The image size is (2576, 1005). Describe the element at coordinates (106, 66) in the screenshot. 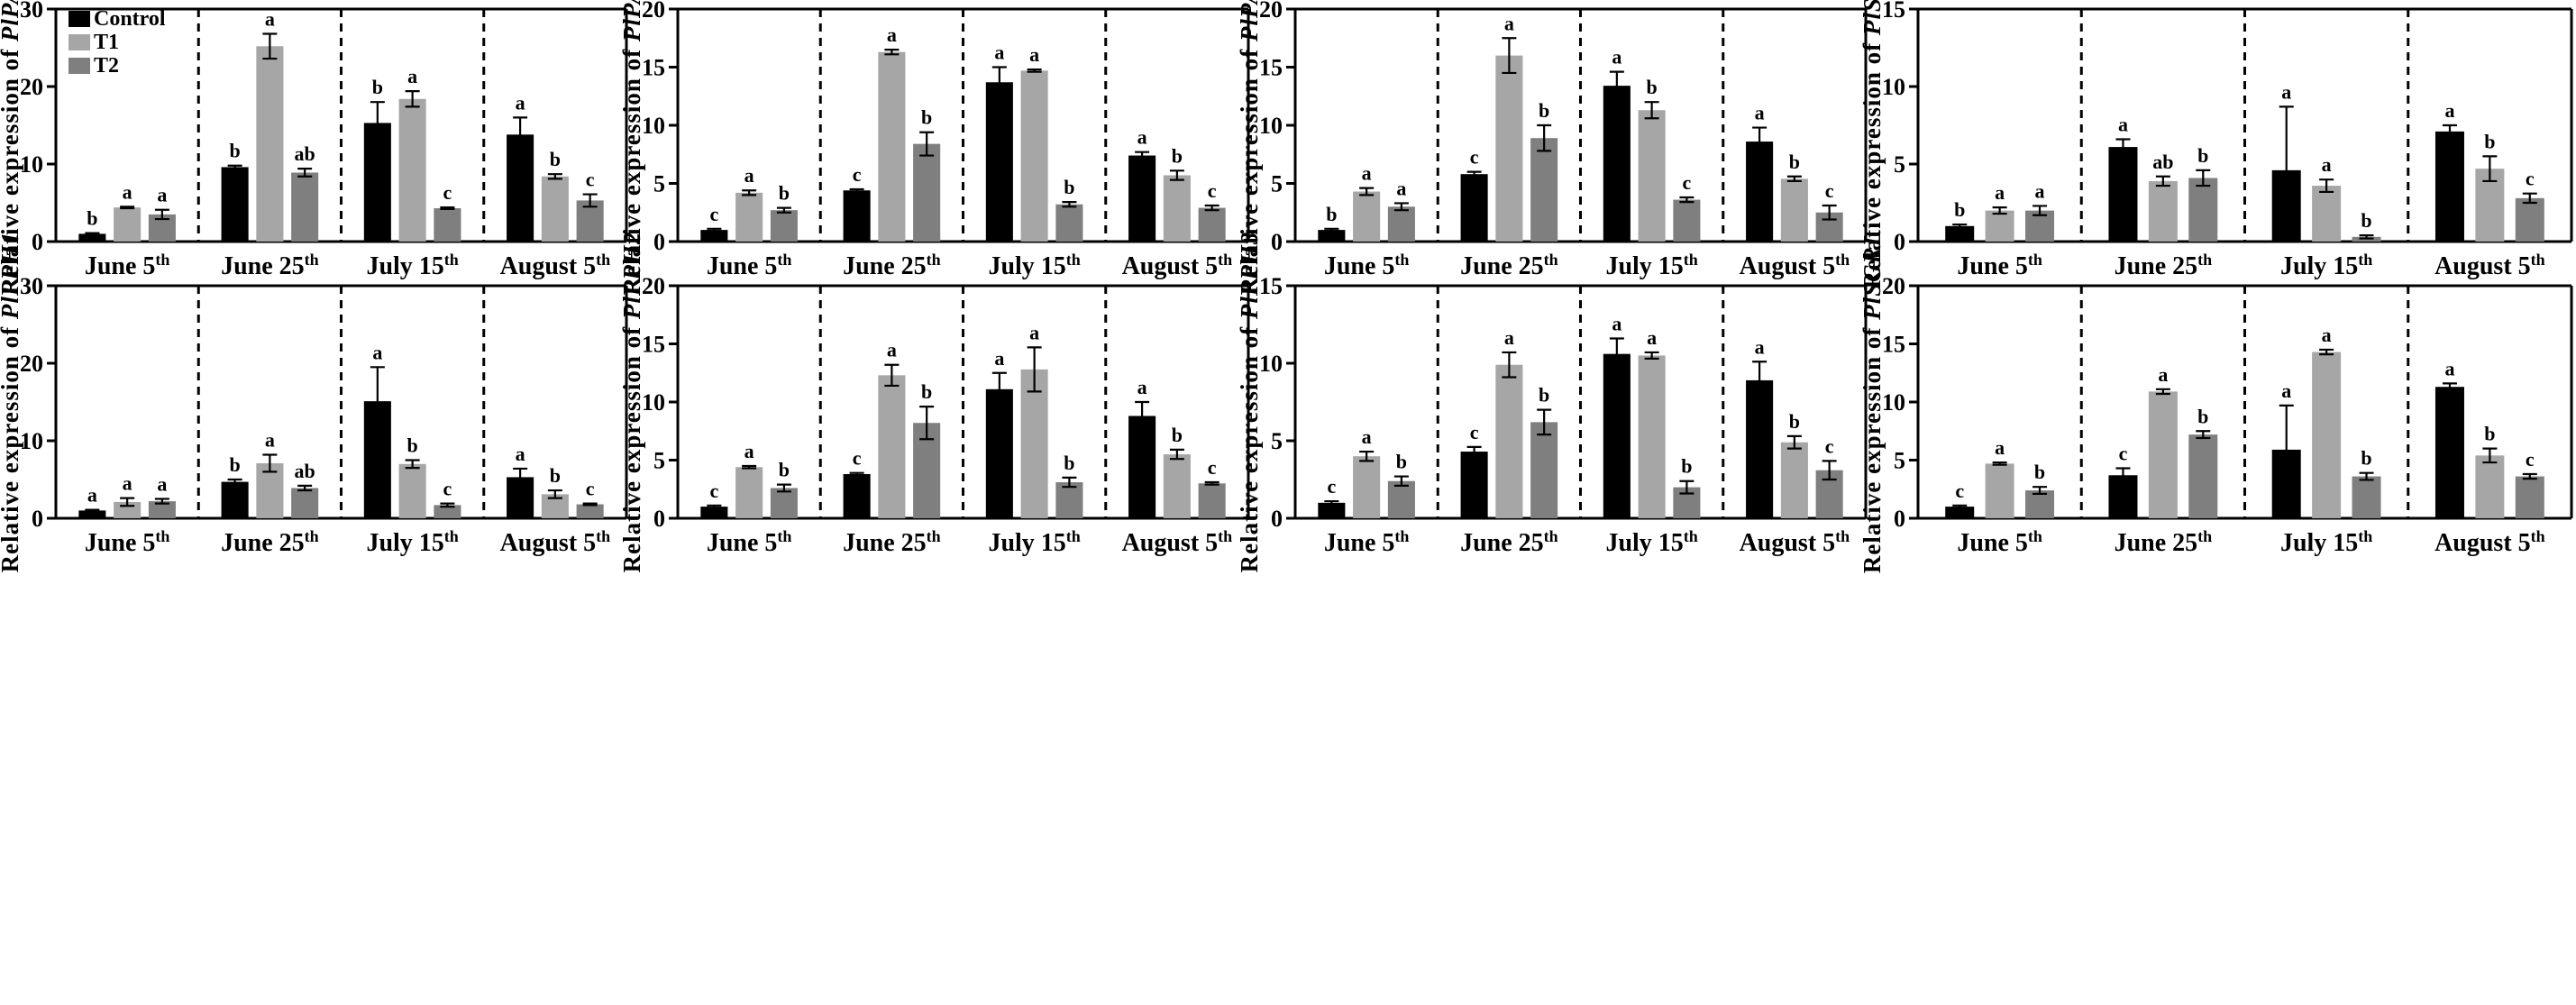

I see `legend-label-t2: T2` at that location.